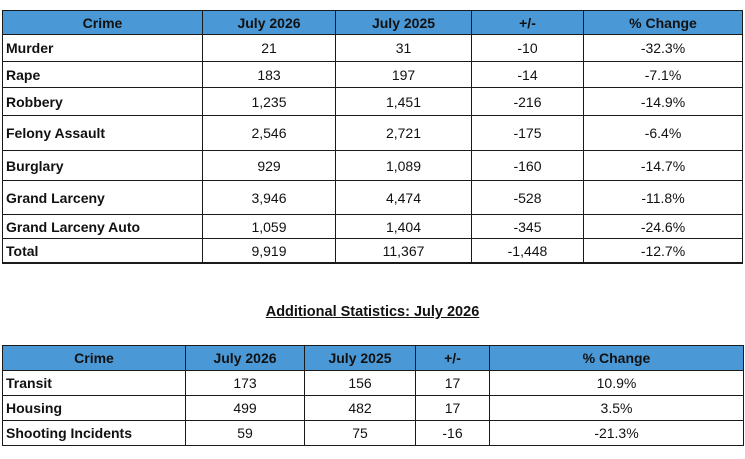 This screenshot has height=459, width=745. Describe the element at coordinates (269, 133) in the screenshot. I see `july-2026-cell: 2,546` at that location.